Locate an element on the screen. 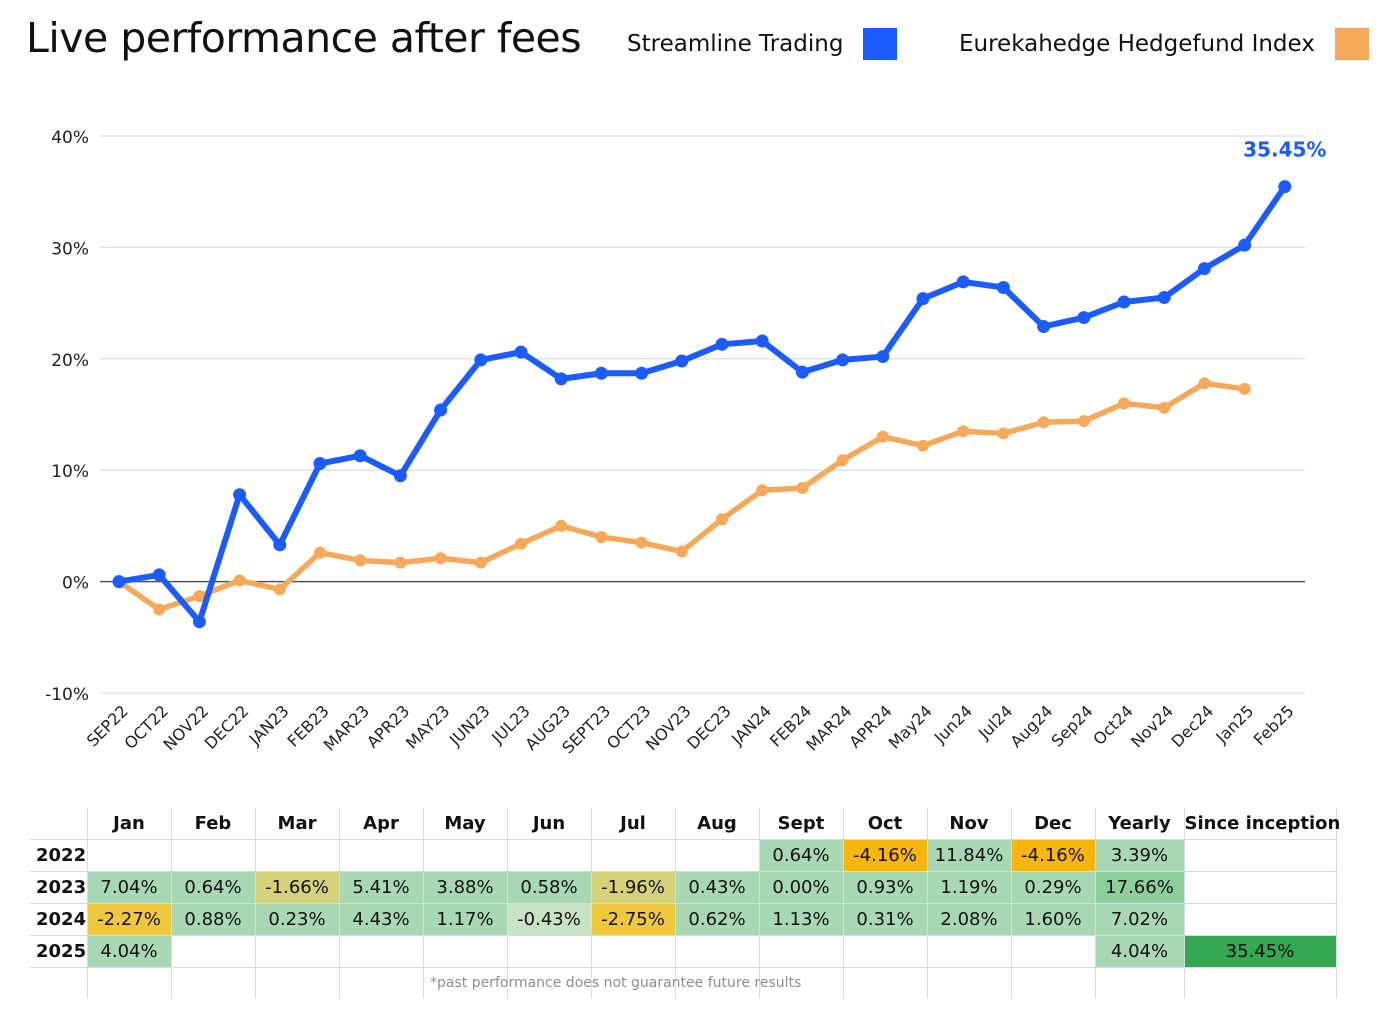  legend-item-eurekahedge: Eurekahedge Hedgefund Index is located at coordinates (1164, 44).